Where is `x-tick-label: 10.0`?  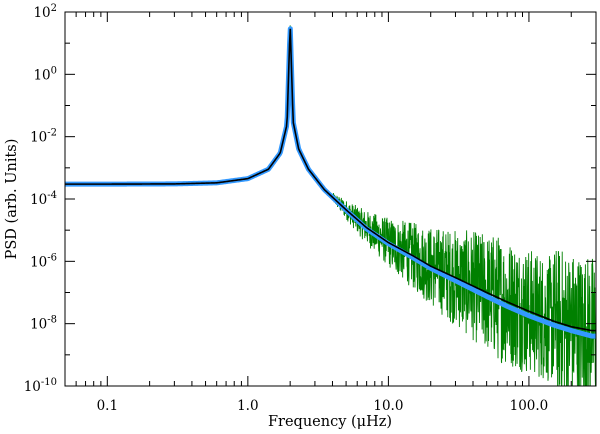 x-tick-label: 10.0 is located at coordinates (388, 406).